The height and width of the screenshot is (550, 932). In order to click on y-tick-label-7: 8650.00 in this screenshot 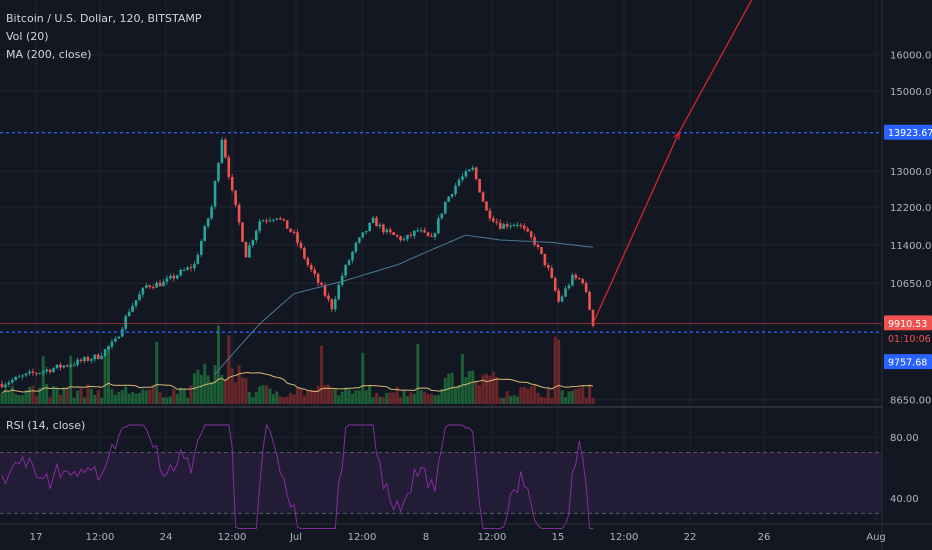, I will do `click(910, 401)`.